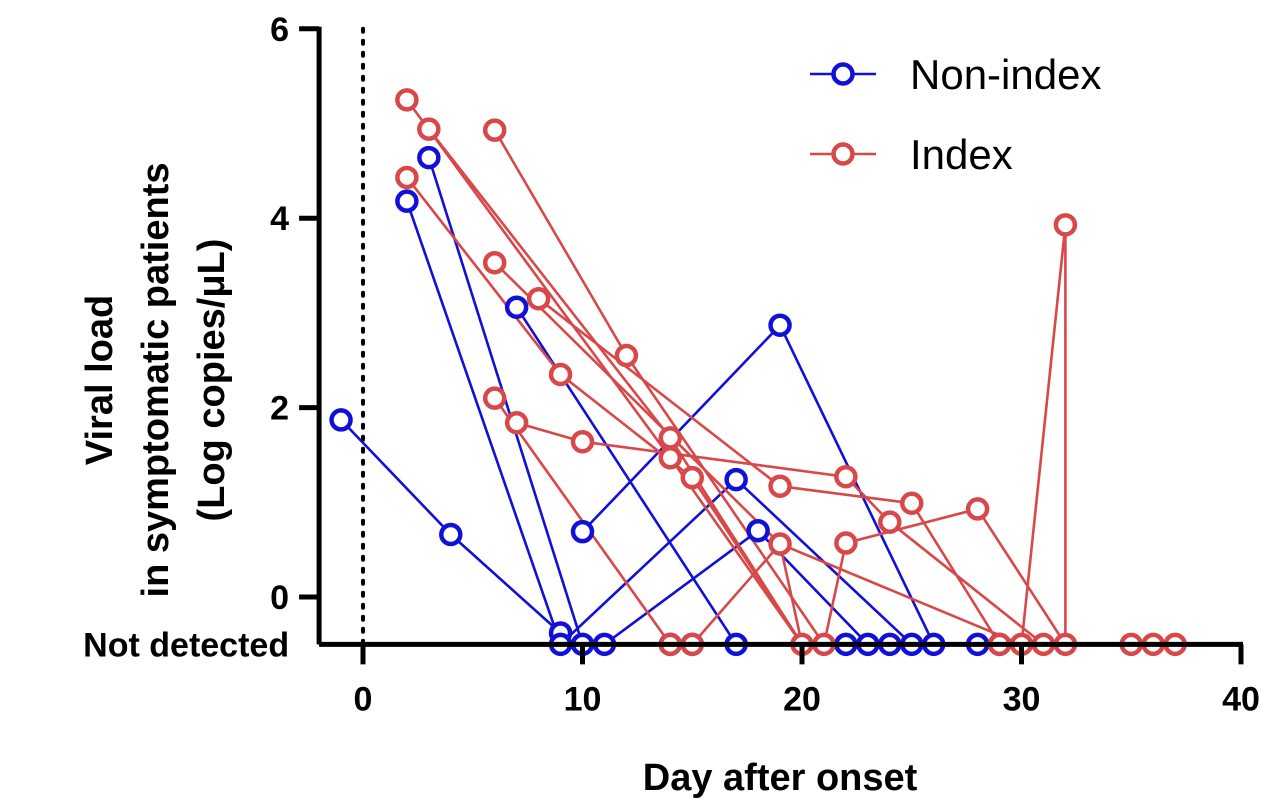 This screenshot has height=810, width=1275. I want to click on y-axis-title-line-1: Viral load, so click(100, 380).